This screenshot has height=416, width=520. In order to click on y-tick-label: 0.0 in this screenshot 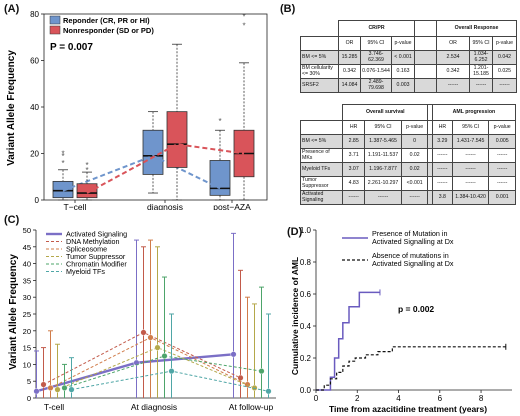, I will do `click(306, 390)`.